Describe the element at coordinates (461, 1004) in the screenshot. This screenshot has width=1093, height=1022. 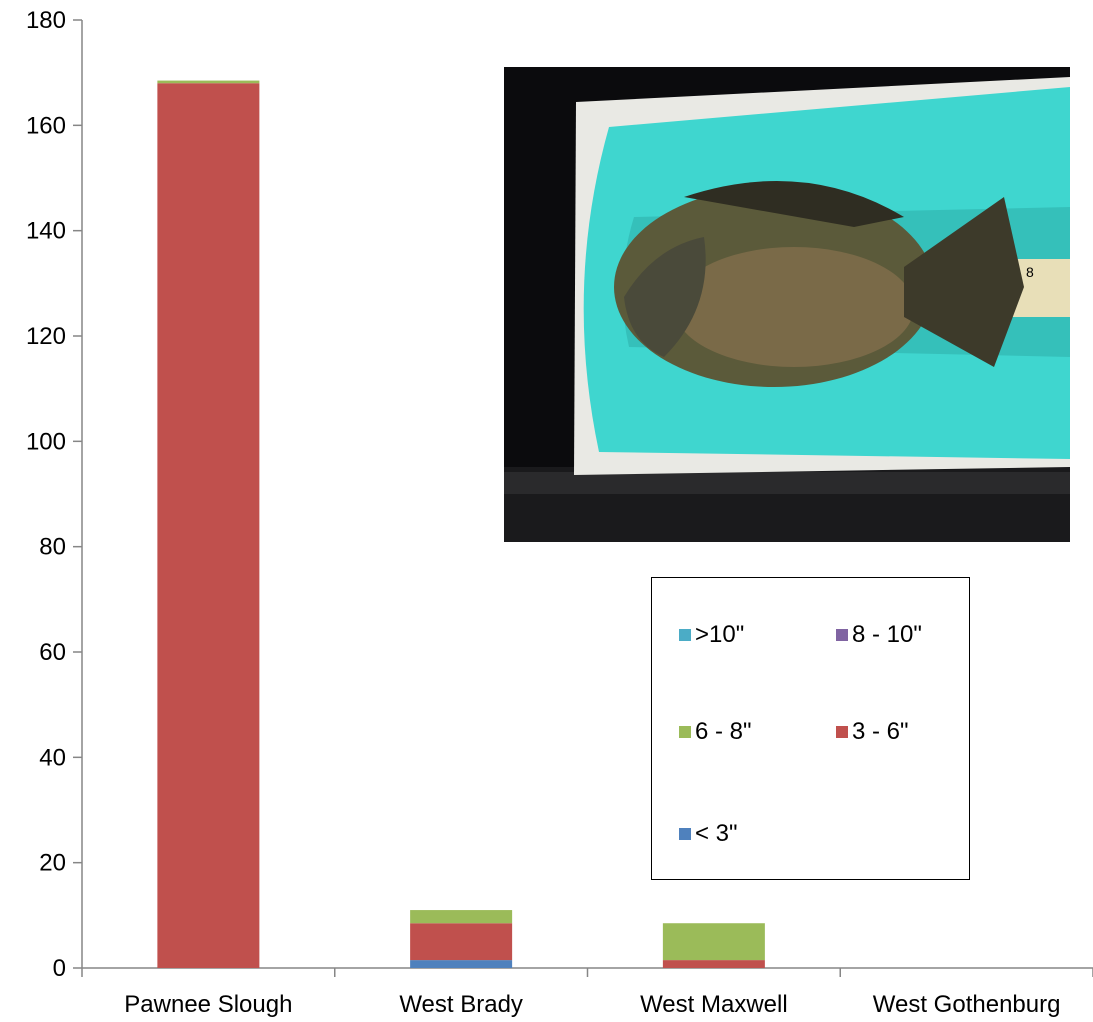
I see `x-tick-label: West Brady` at that location.